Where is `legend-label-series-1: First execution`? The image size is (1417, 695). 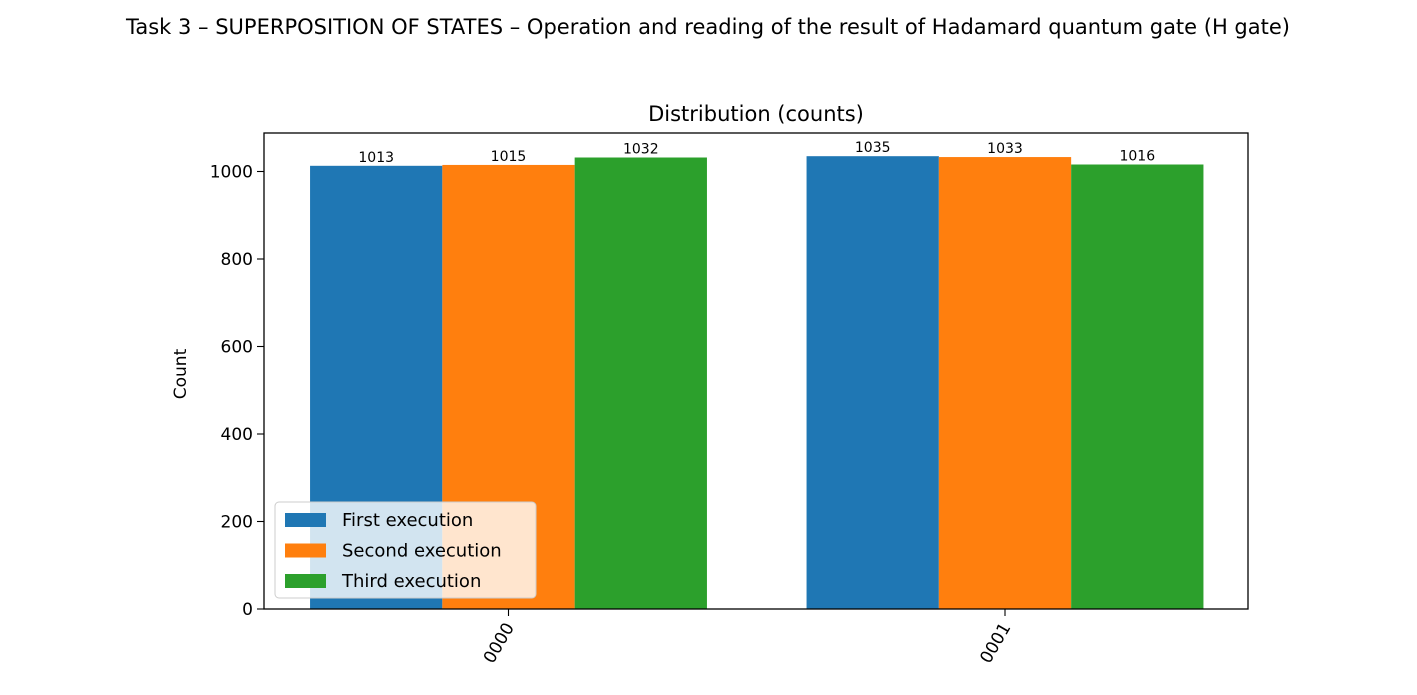
legend-label-series-1: First execution is located at coordinates (407, 520).